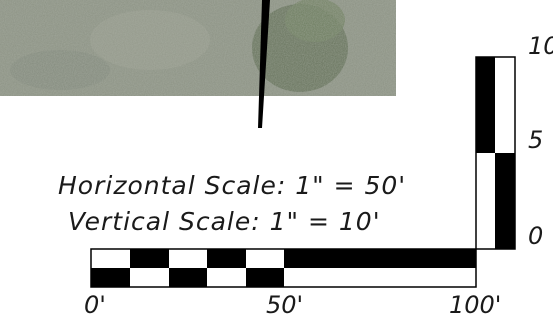  I want to click on horizontal-scale-bar, so click(283, 268).